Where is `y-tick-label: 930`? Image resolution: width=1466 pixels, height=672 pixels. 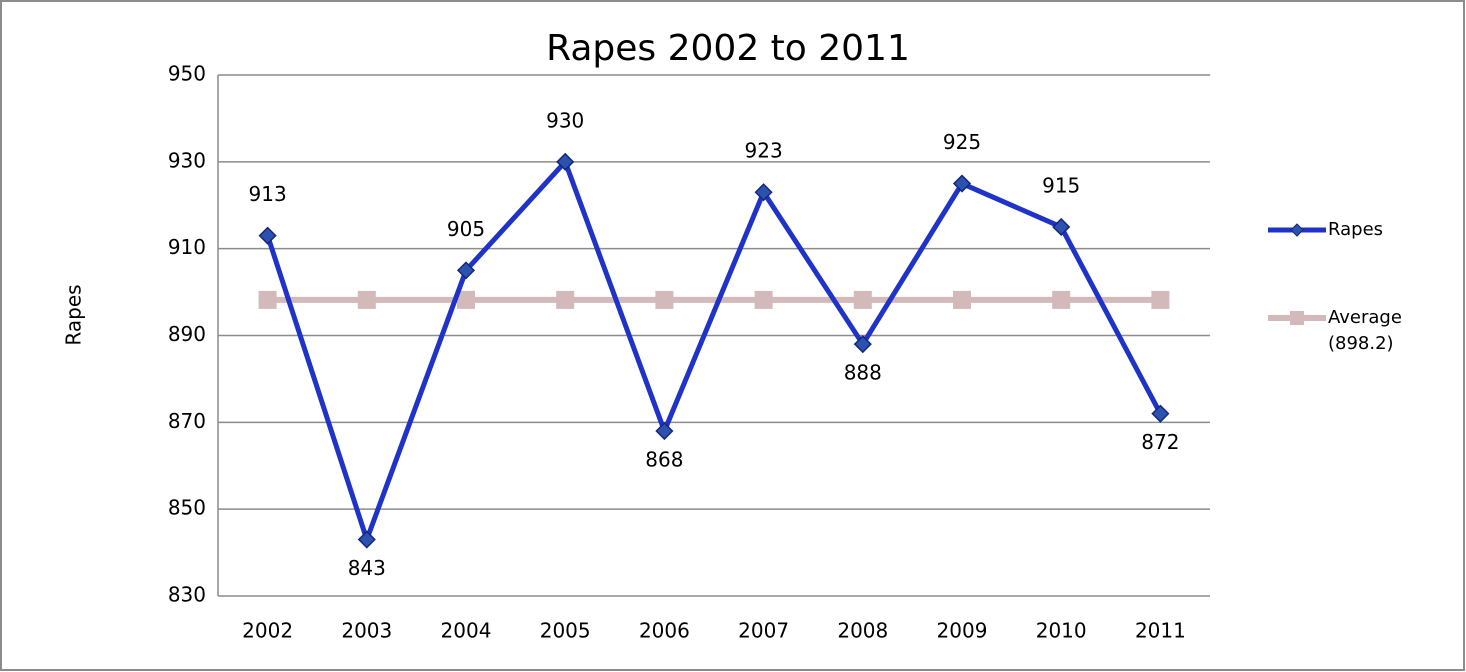 y-tick-label: 930 is located at coordinates (187, 160).